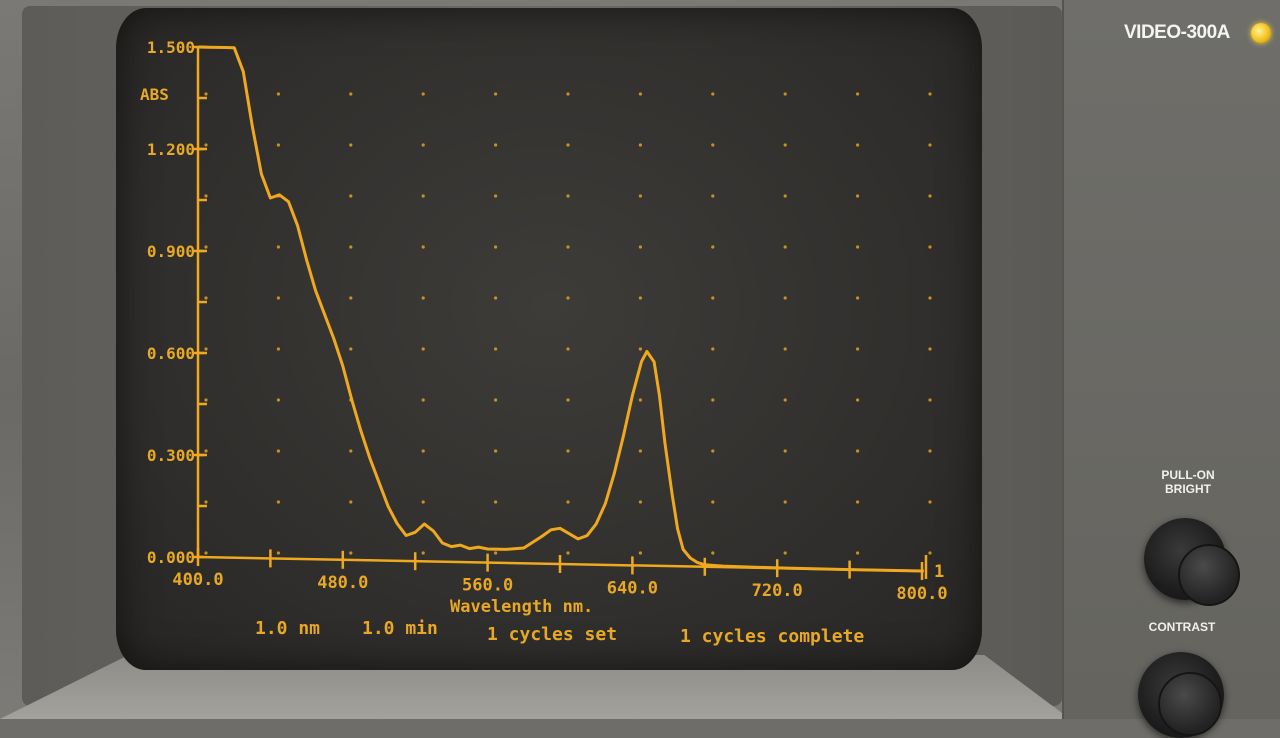  What do you see at coordinates (342, 583) in the screenshot?
I see `x-tick-label: 480.0` at bounding box center [342, 583].